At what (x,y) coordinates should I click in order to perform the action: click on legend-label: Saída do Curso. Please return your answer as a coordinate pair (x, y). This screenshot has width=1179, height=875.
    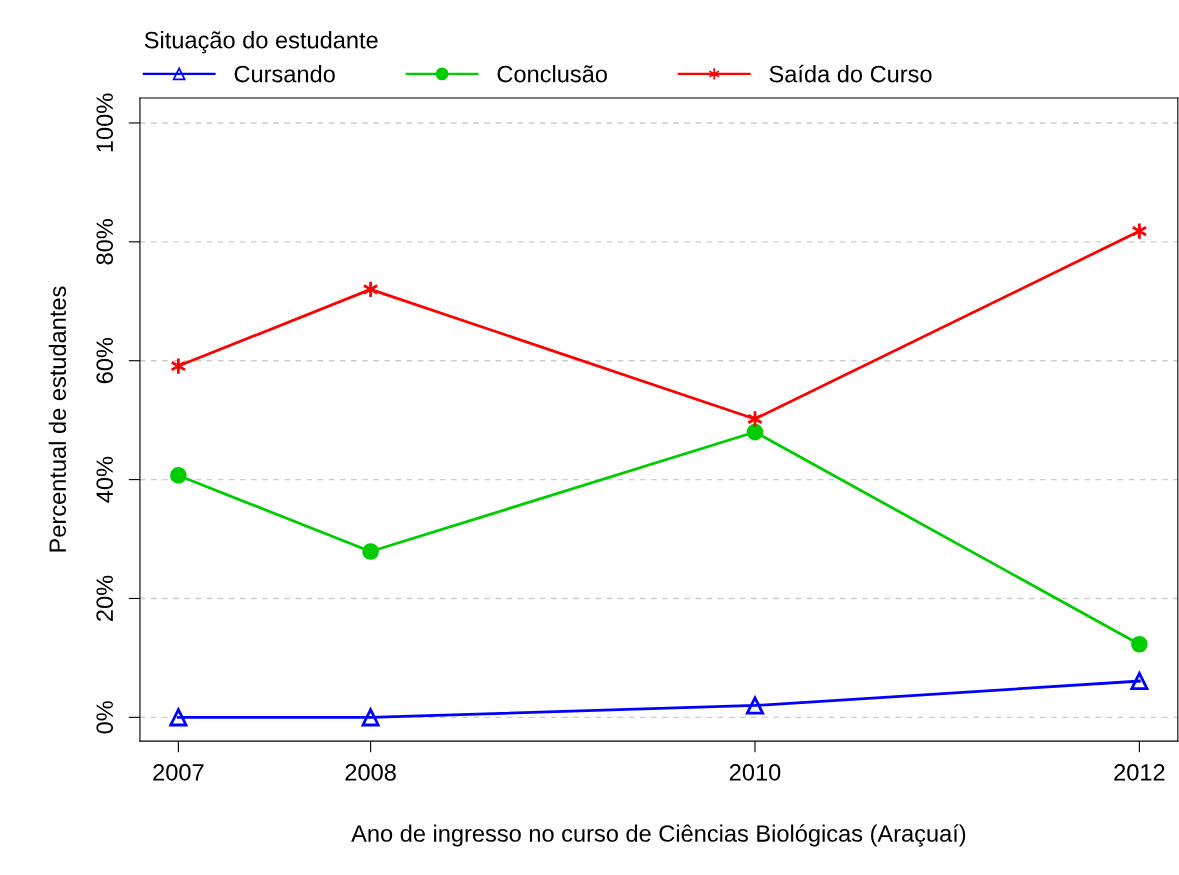
    Looking at the image, I should click on (850, 73).